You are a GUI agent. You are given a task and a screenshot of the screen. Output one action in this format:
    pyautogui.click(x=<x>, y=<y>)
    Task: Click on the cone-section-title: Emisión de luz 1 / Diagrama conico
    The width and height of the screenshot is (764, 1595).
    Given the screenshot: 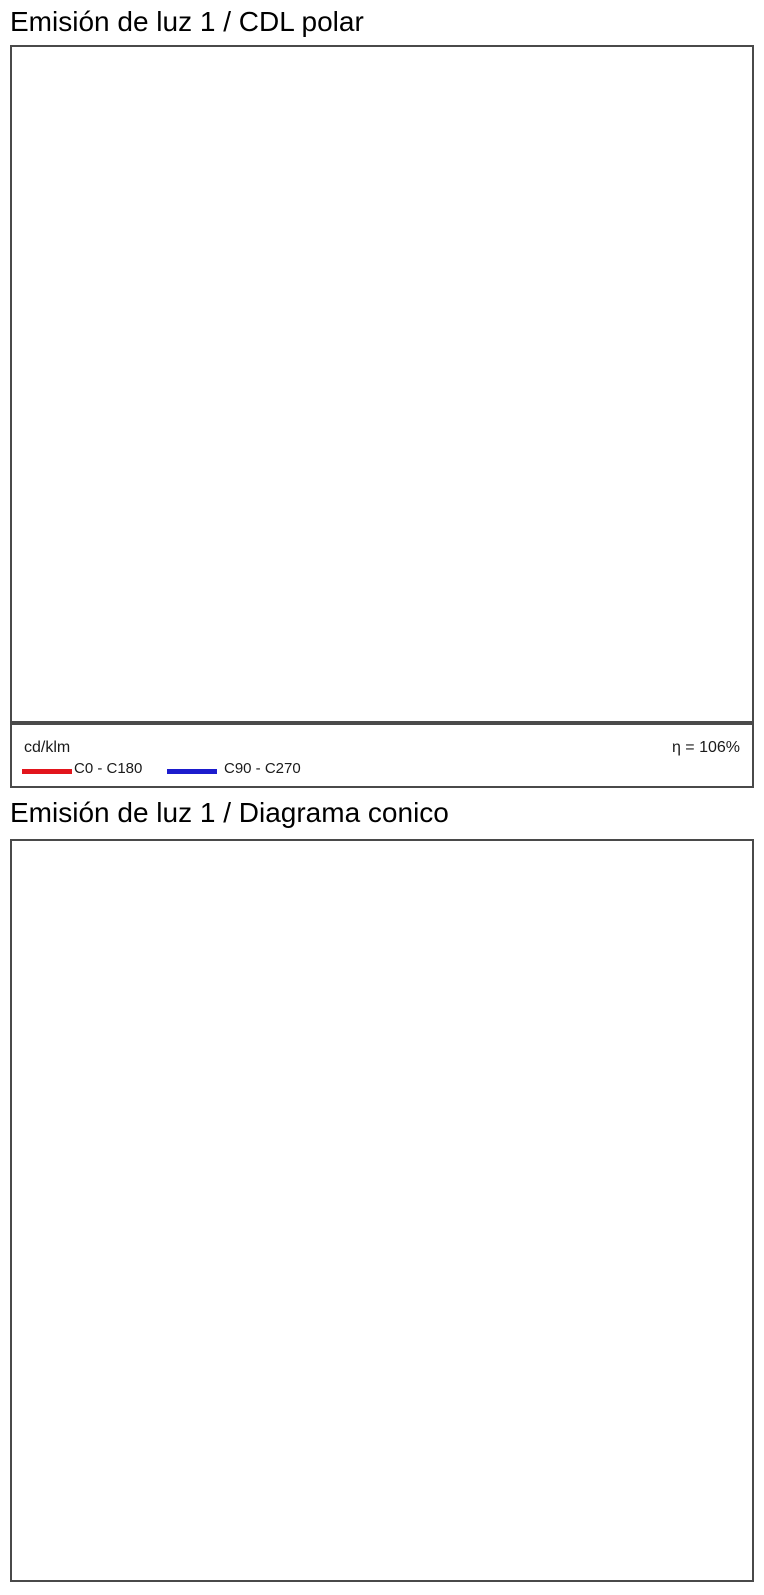 What is the action you would take?
    pyautogui.click(x=229, y=812)
    